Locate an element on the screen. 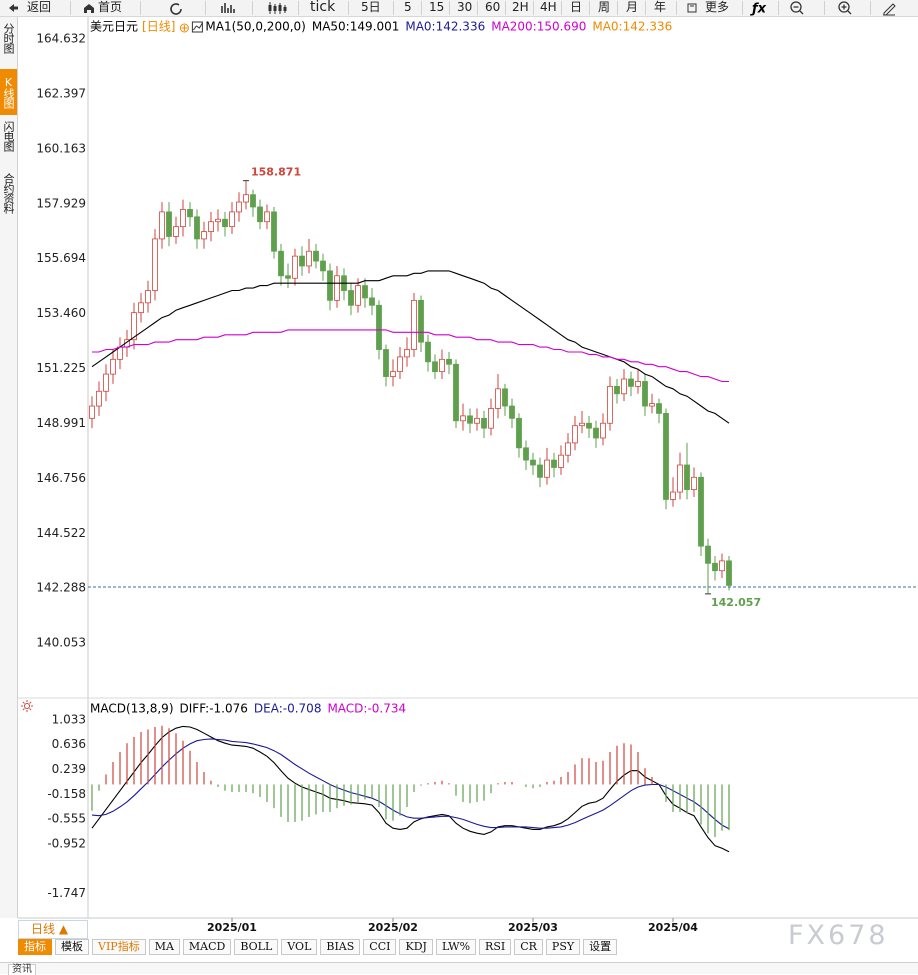 This screenshot has width=918, height=975. toolbar-button: 5日 is located at coordinates (371, 7).